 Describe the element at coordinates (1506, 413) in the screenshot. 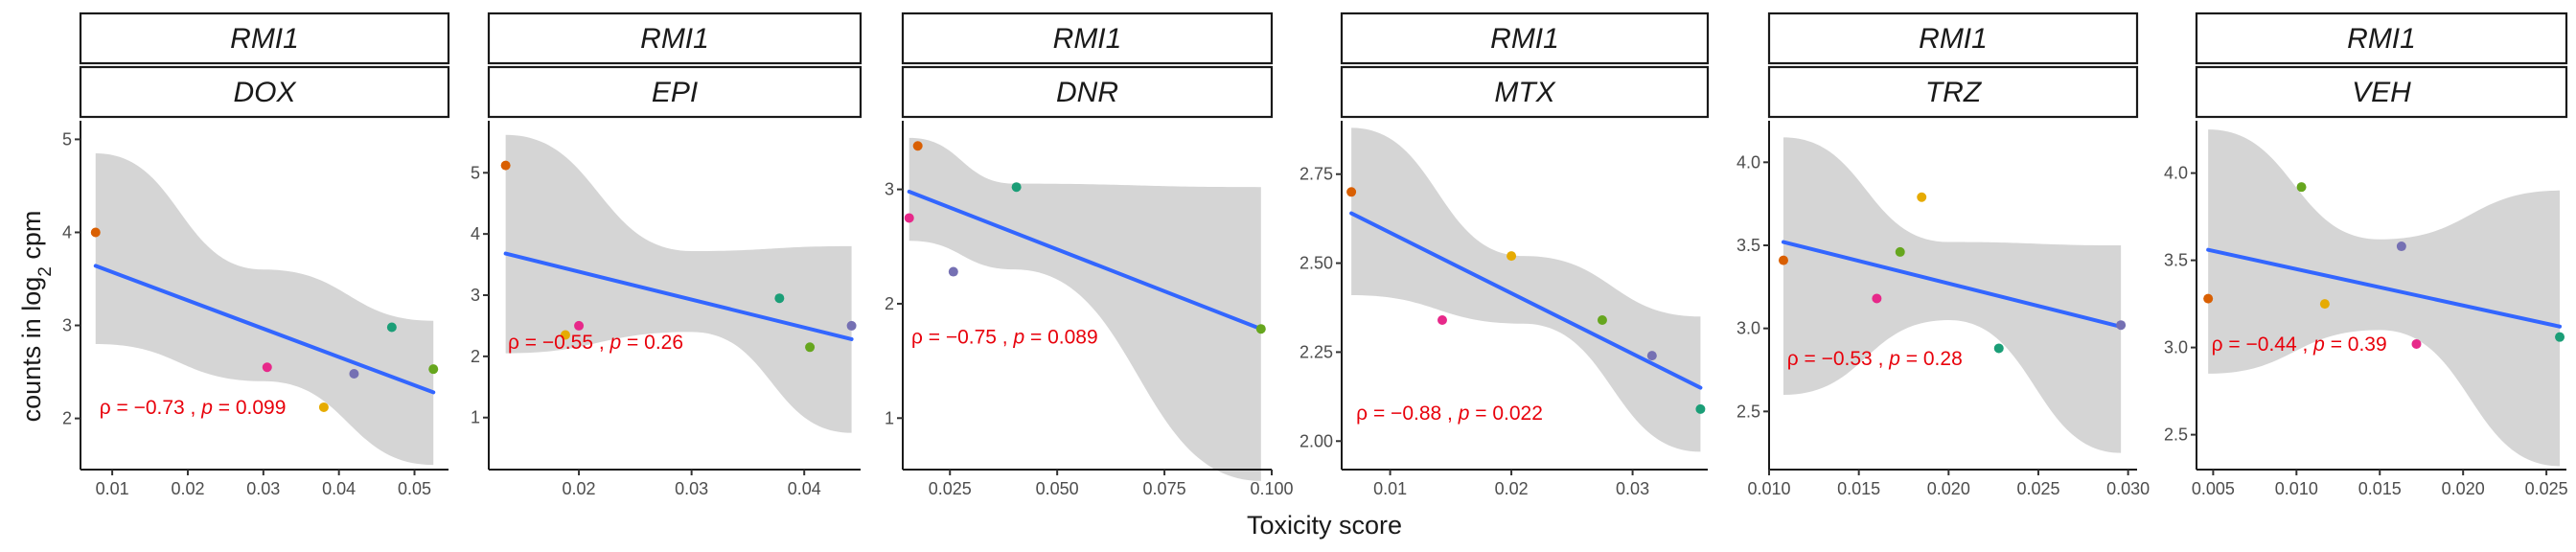

I see `p-value: = 0.022` at that location.